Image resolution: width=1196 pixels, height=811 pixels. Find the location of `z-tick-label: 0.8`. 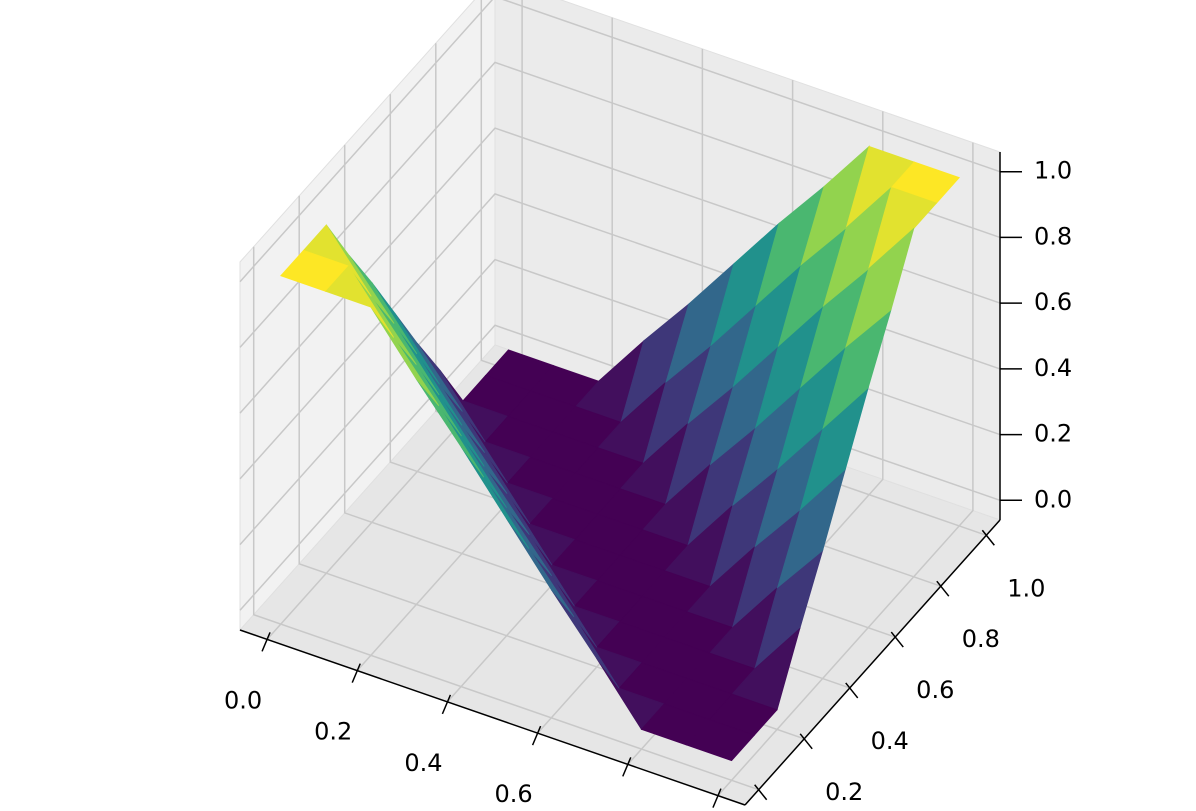

z-tick-label: 0.8 is located at coordinates (1053, 236).